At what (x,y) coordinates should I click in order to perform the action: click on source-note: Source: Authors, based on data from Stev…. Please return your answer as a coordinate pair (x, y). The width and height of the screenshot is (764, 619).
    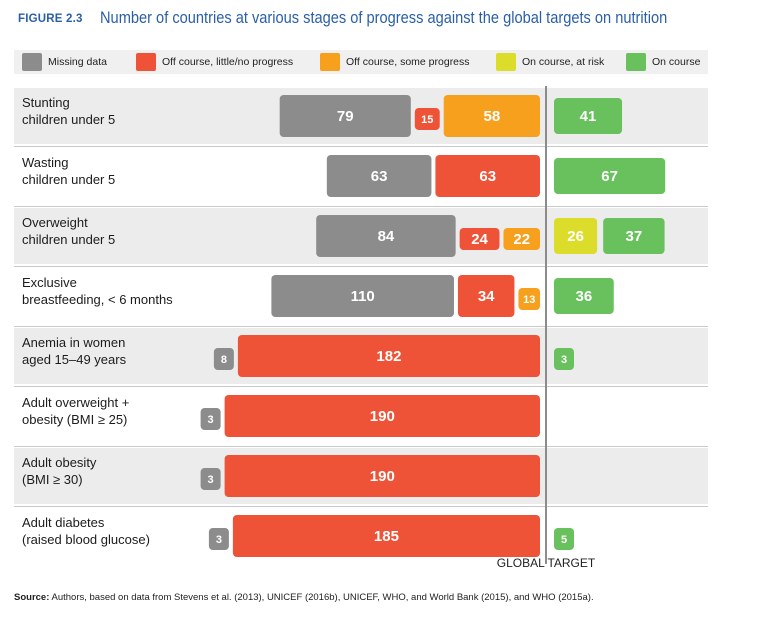
    Looking at the image, I should click on (304, 597).